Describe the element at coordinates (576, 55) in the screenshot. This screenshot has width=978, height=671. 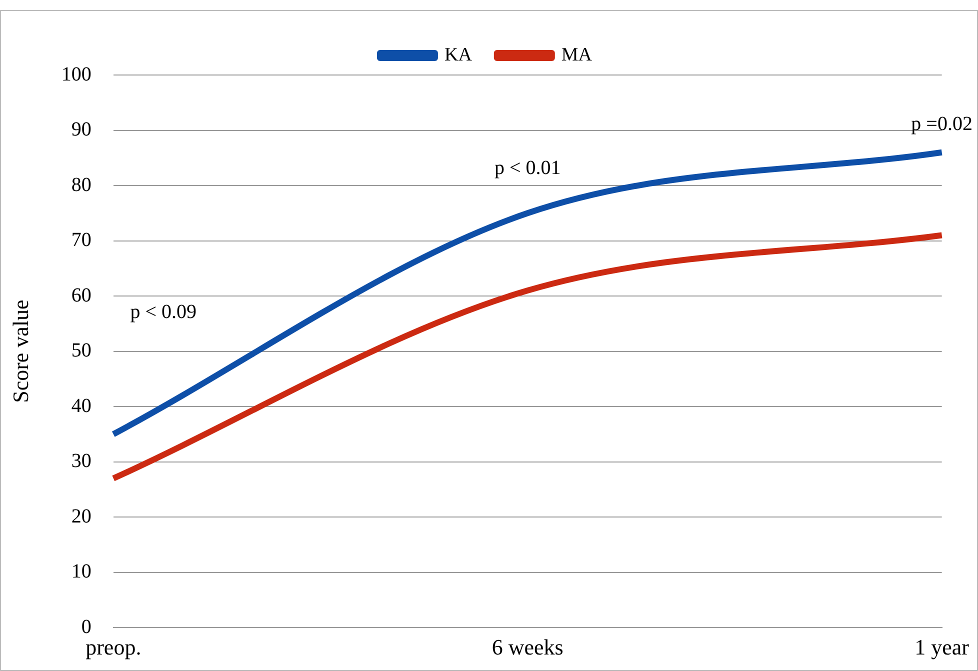
I see `legend-label: MA` at that location.